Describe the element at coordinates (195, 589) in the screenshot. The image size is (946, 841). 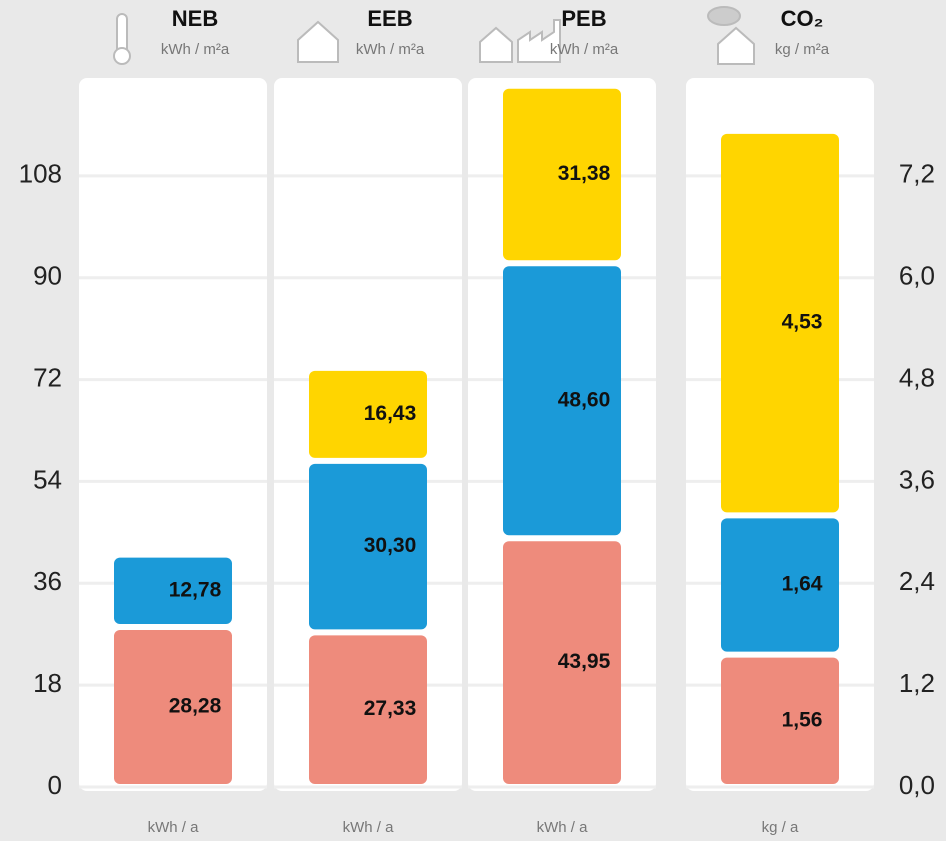
I see `value-label: 12,78` at that location.